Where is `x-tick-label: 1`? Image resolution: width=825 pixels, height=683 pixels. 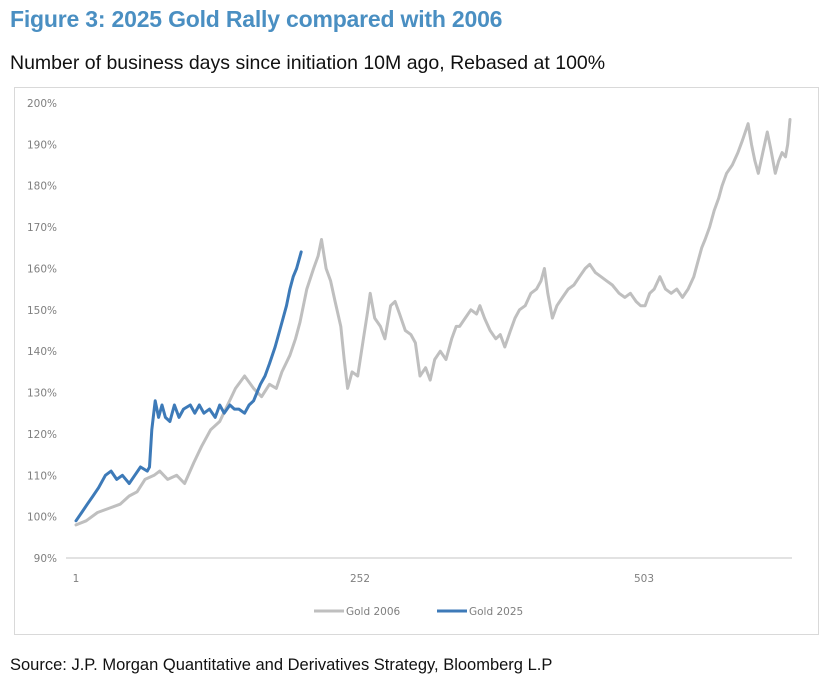
x-tick-label: 1 is located at coordinates (76, 579).